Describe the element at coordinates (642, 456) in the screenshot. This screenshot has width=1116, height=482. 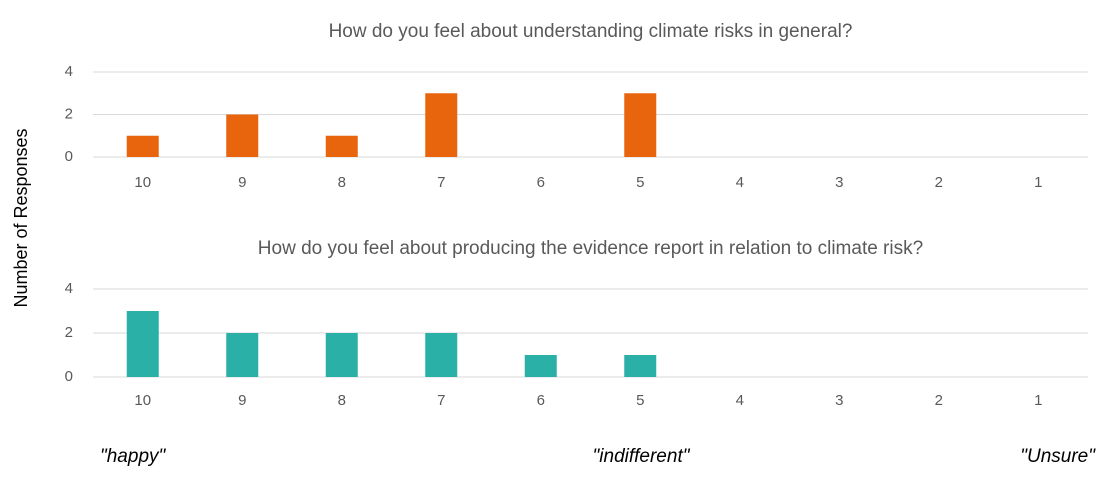
I see `annotation: "indifferent"` at that location.